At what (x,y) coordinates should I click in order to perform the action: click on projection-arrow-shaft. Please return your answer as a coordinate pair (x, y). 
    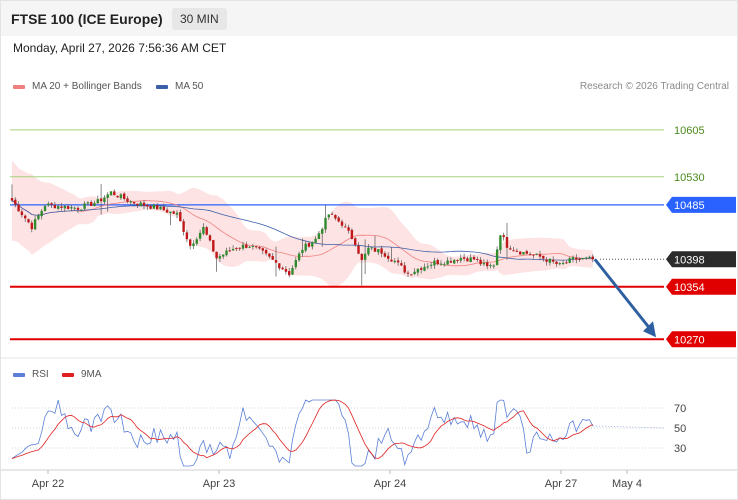
    Looking at the image, I should click on (623, 295).